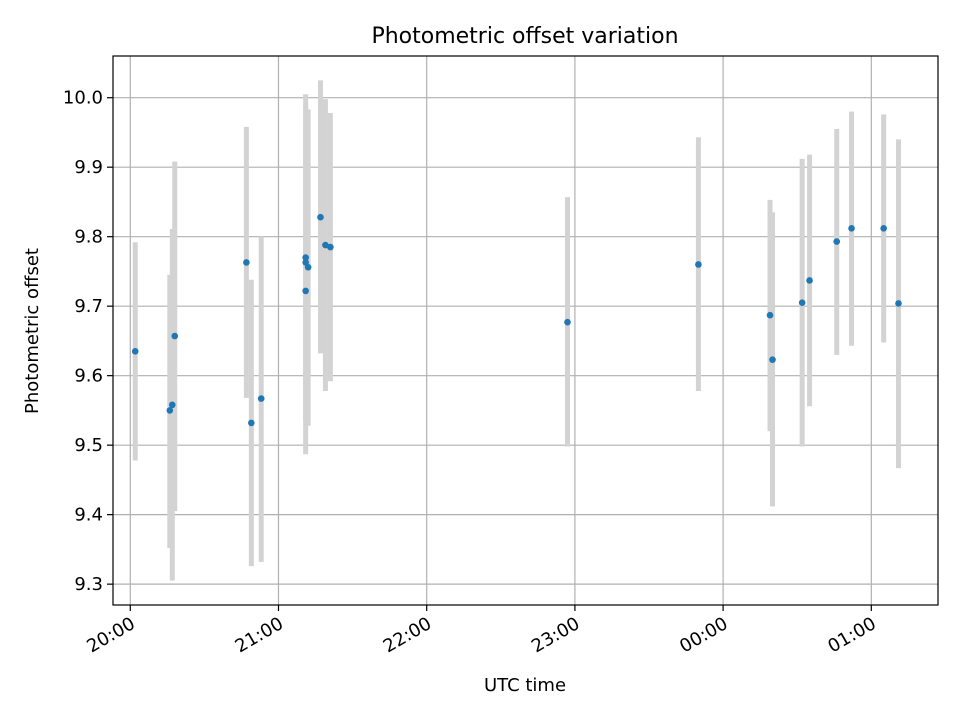  What do you see at coordinates (32, 331) in the screenshot?
I see `y-axis-label: Photometric offset` at bounding box center [32, 331].